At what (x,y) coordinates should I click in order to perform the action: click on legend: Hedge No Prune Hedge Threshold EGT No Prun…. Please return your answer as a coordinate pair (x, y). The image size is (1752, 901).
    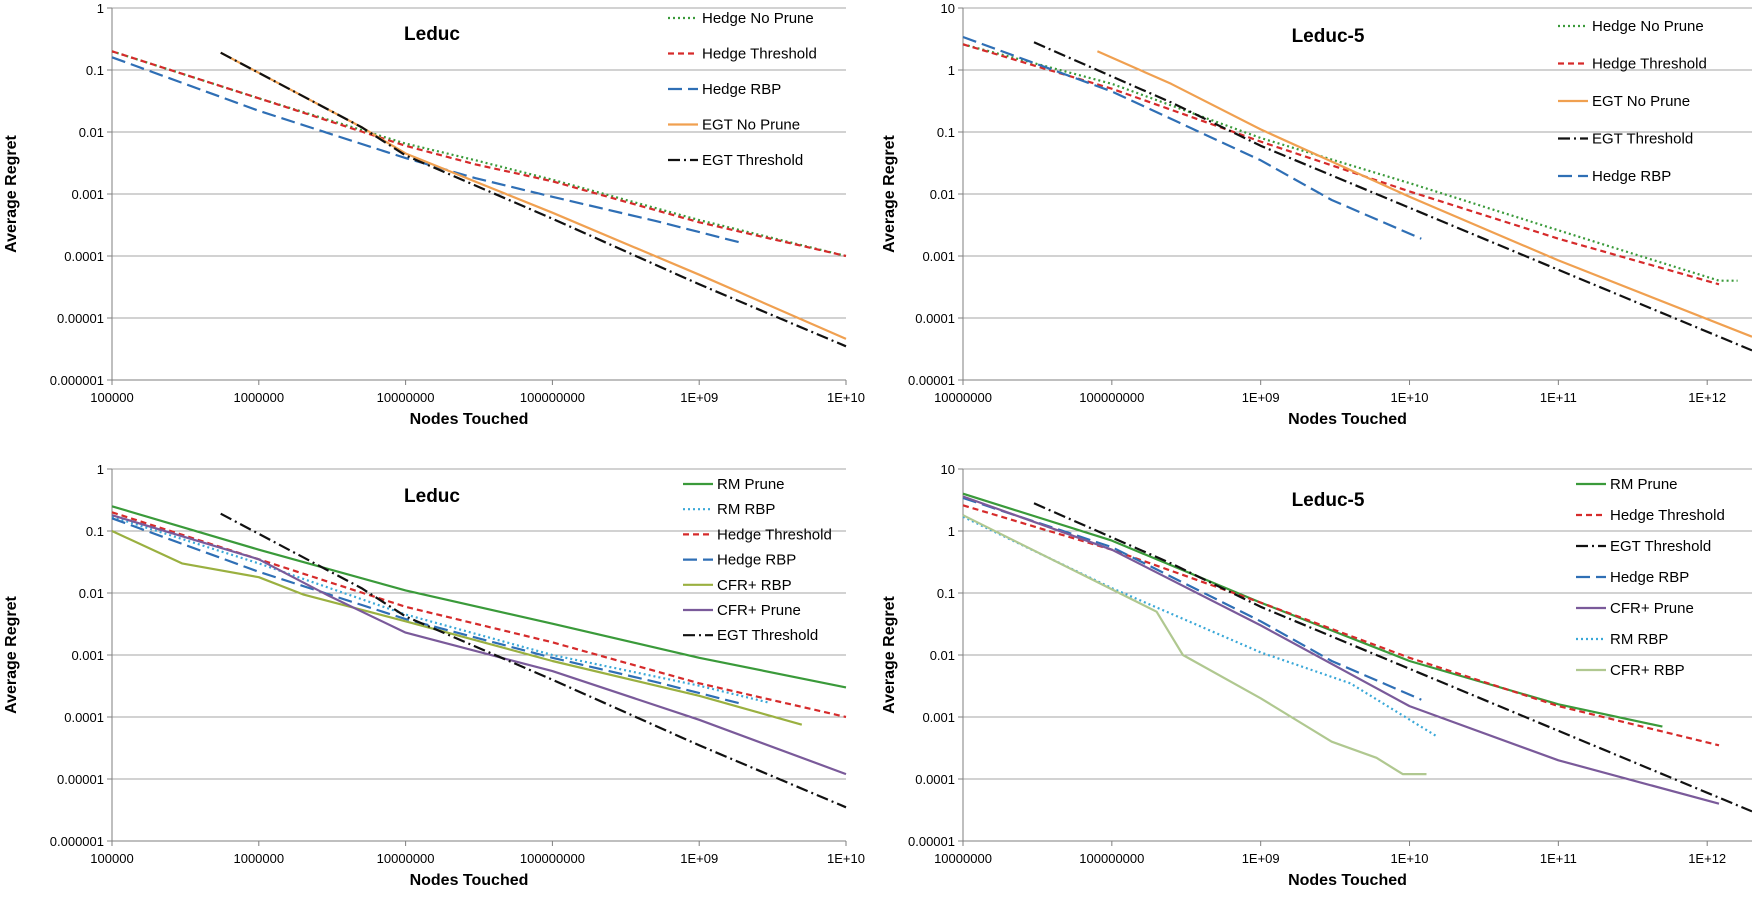
    Looking at the image, I should click on (1632, 101).